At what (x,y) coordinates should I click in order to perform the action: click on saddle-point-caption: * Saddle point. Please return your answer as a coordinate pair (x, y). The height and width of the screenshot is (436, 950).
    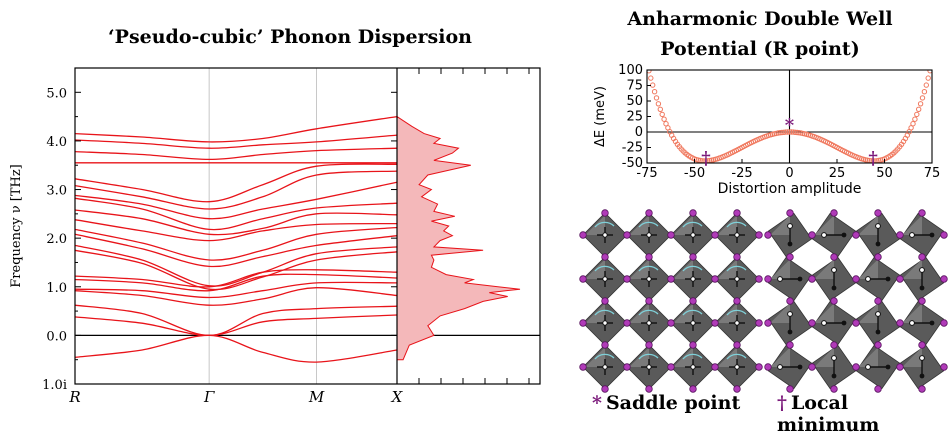
    Looking at the image, I should click on (666, 403).